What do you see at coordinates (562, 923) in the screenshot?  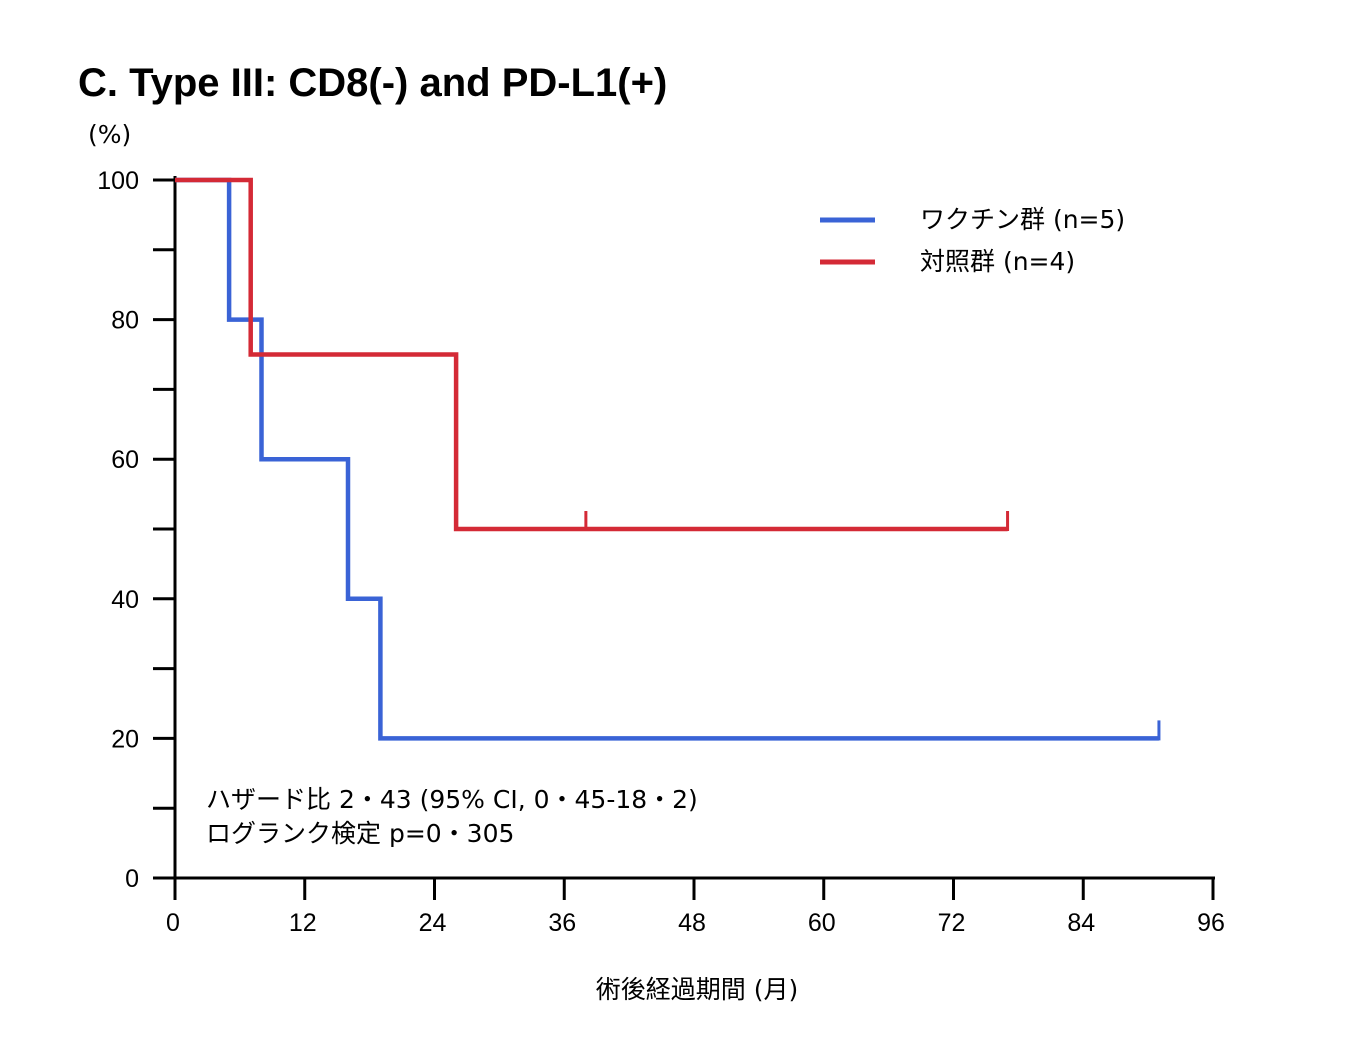 I see `x-tick-label: 36` at bounding box center [562, 923].